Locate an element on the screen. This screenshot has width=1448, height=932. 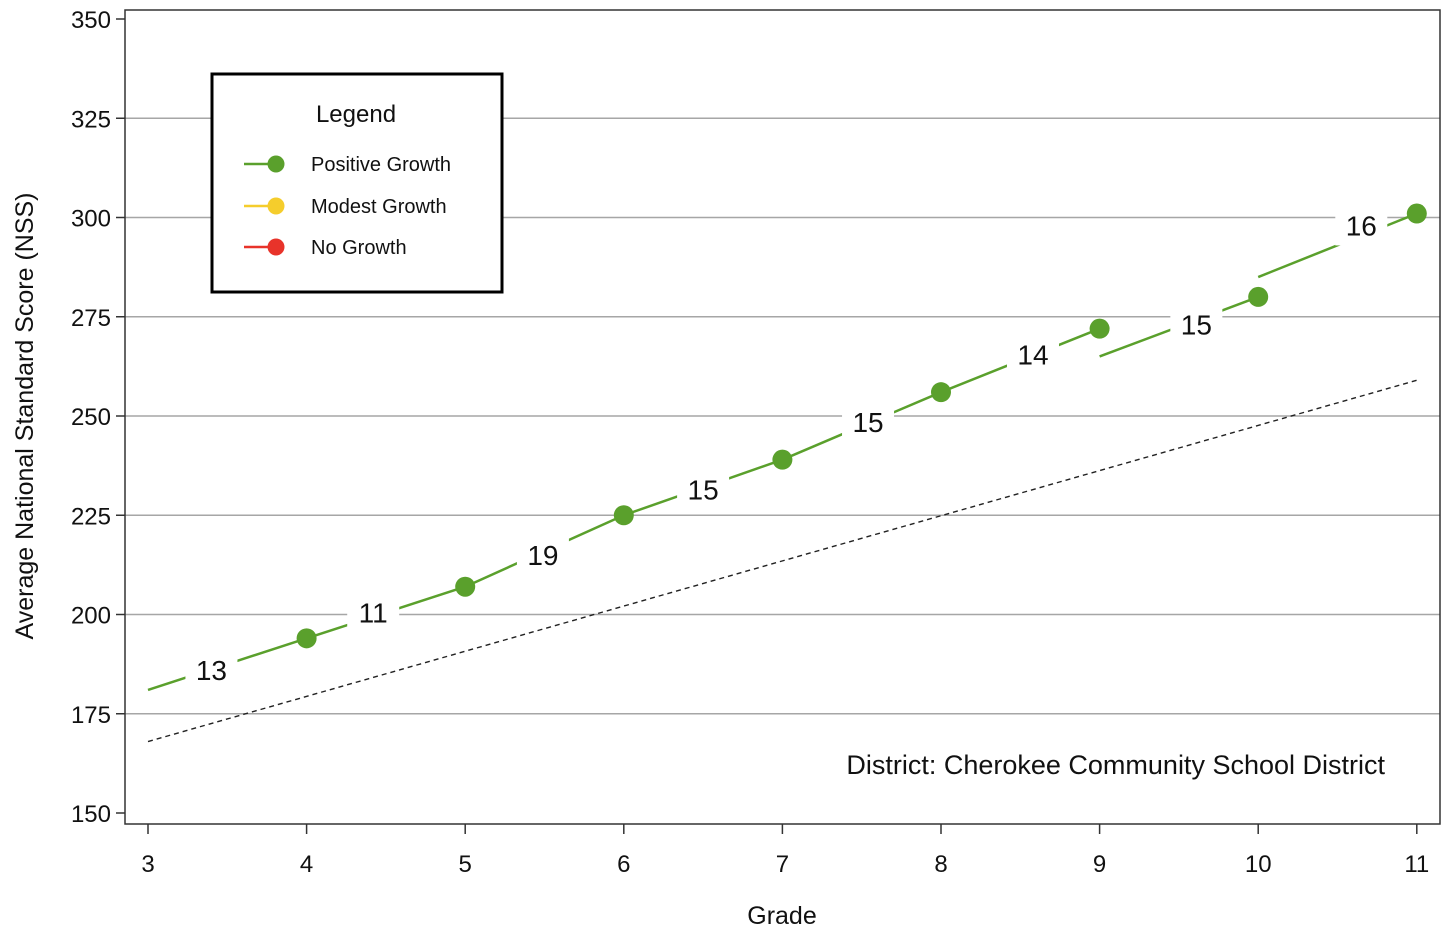
legend-entry-label: No Growth is located at coordinates (359, 248).